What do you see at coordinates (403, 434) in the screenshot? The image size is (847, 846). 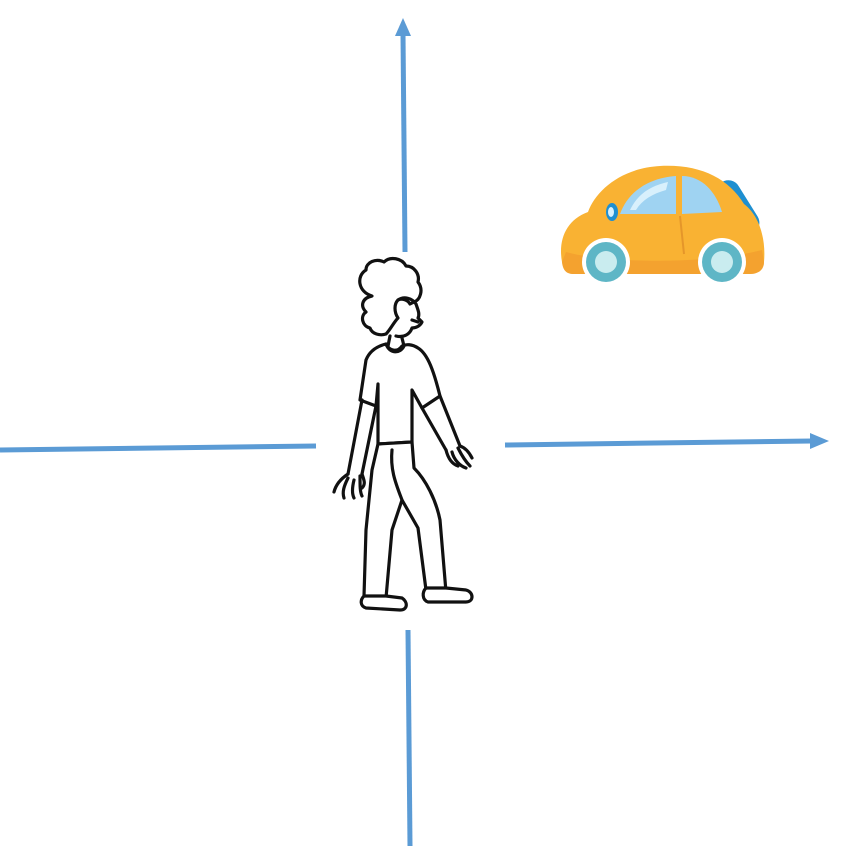 I see `person-walking-icon` at bounding box center [403, 434].